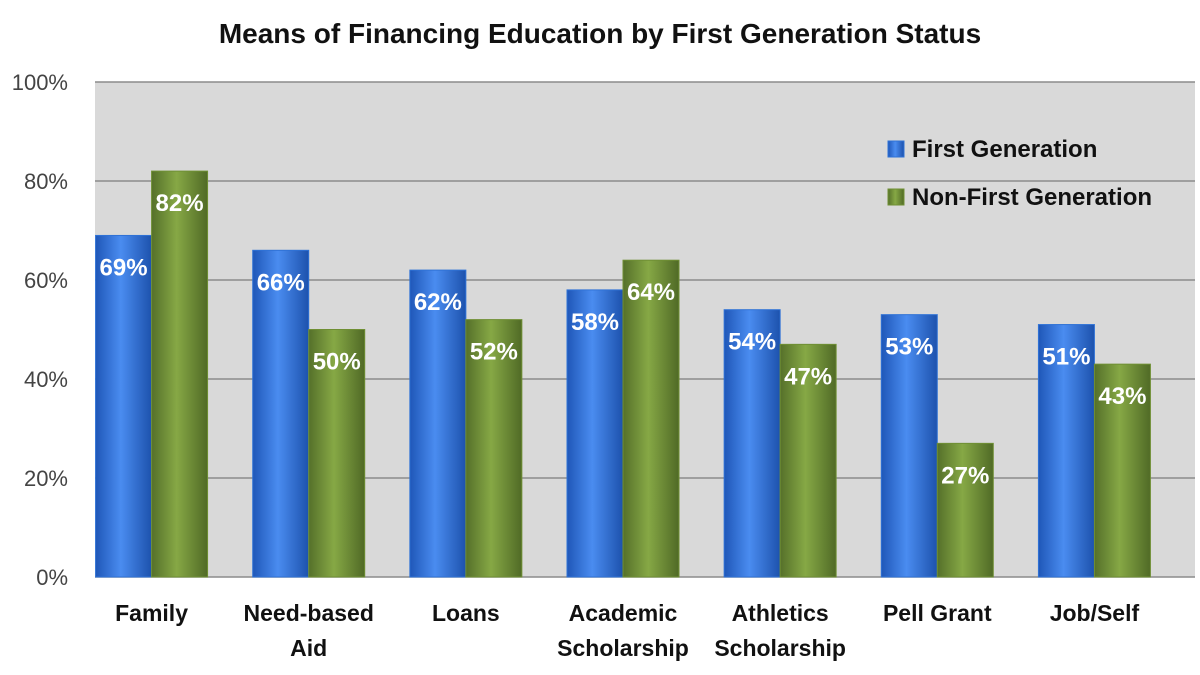 Image resolution: width=1200 pixels, height=675 pixels. Describe the element at coordinates (438, 302) in the screenshot. I see `data-label: 62%` at that location.